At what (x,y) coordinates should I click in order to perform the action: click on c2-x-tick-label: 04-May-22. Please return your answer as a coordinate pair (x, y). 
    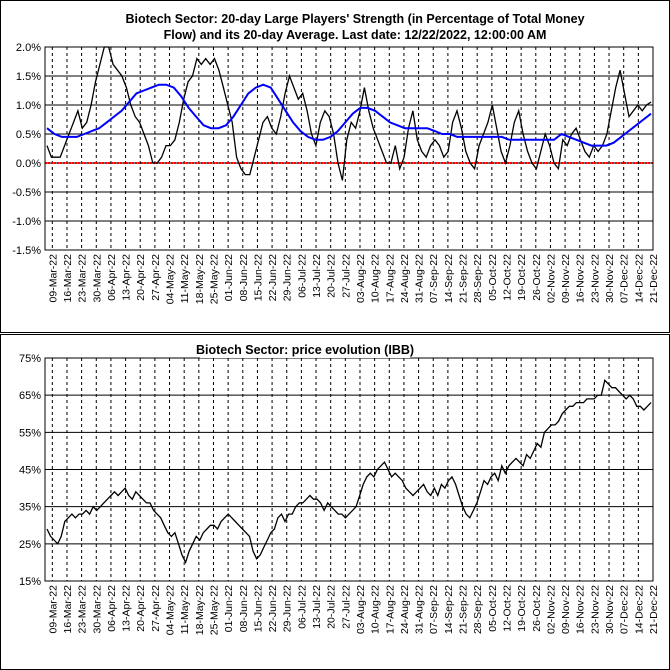
    Looking at the image, I should click on (171, 610).